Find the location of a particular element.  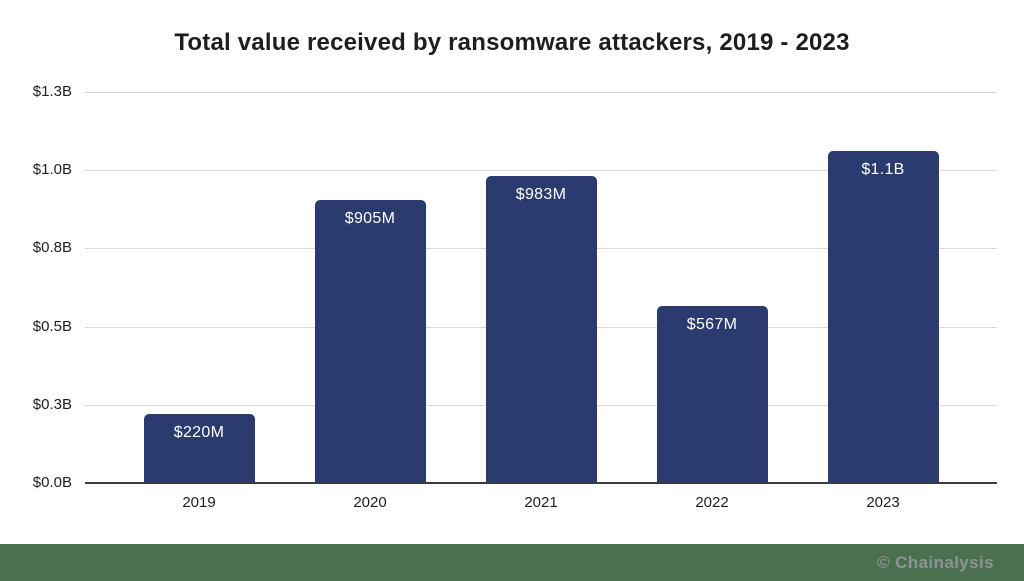

bar-2021: $983M is located at coordinates (541, 329).